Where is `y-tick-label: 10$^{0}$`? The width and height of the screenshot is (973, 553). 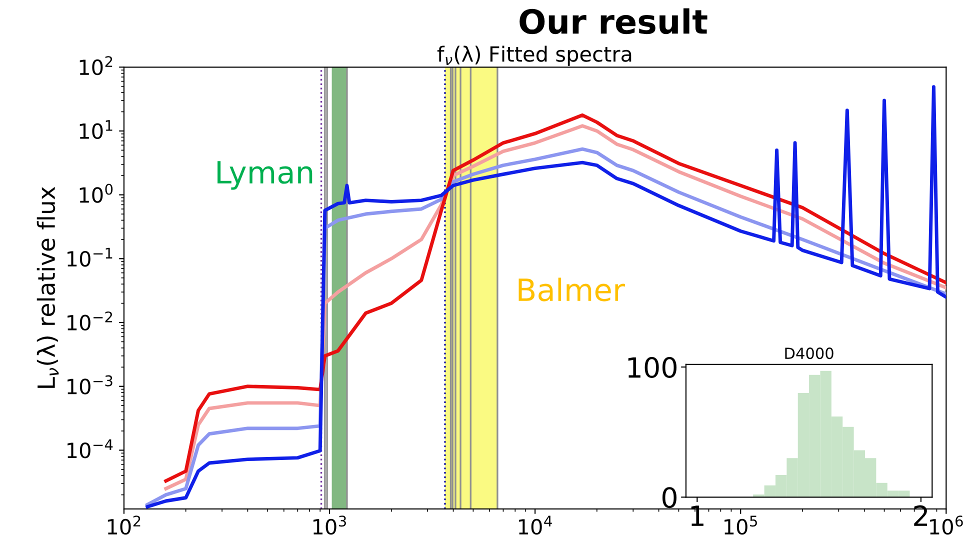
y-tick-label: 10$^{0}$ is located at coordinates (96, 193).